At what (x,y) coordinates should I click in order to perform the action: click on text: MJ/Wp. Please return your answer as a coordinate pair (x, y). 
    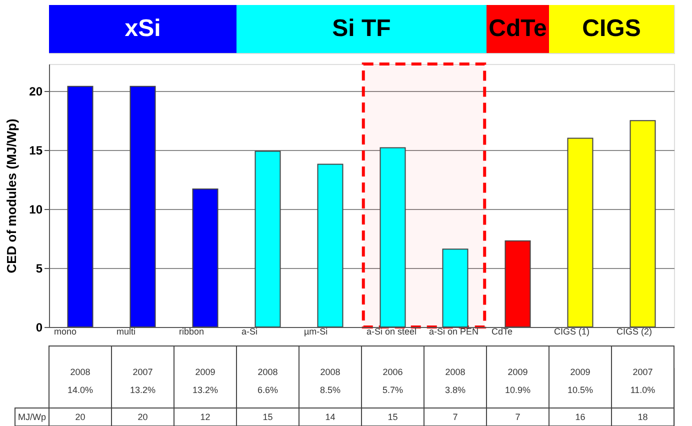
    Looking at the image, I should click on (32, 417).